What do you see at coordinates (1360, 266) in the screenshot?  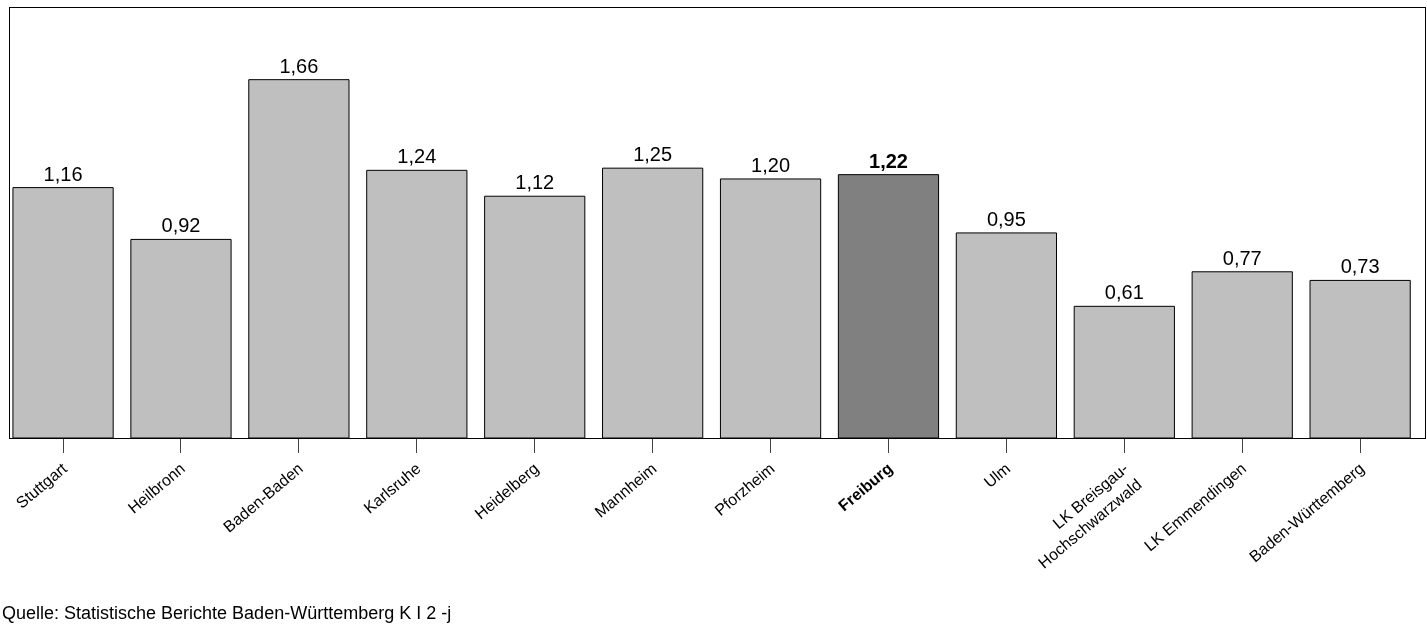 I see `data-label: 0,73` at bounding box center [1360, 266].